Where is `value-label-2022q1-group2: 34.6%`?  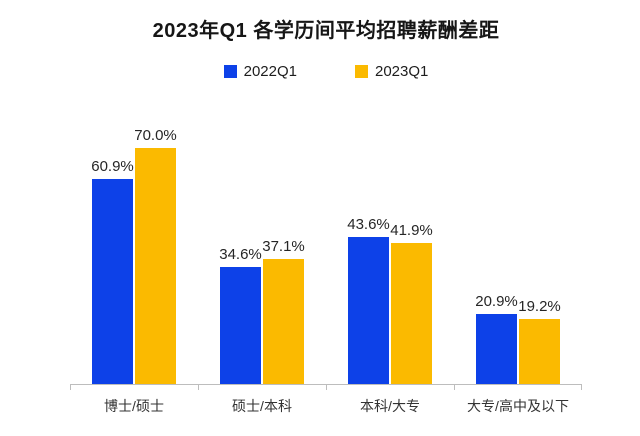 value-label-2022q1-group2: 34.6% is located at coordinates (240, 254).